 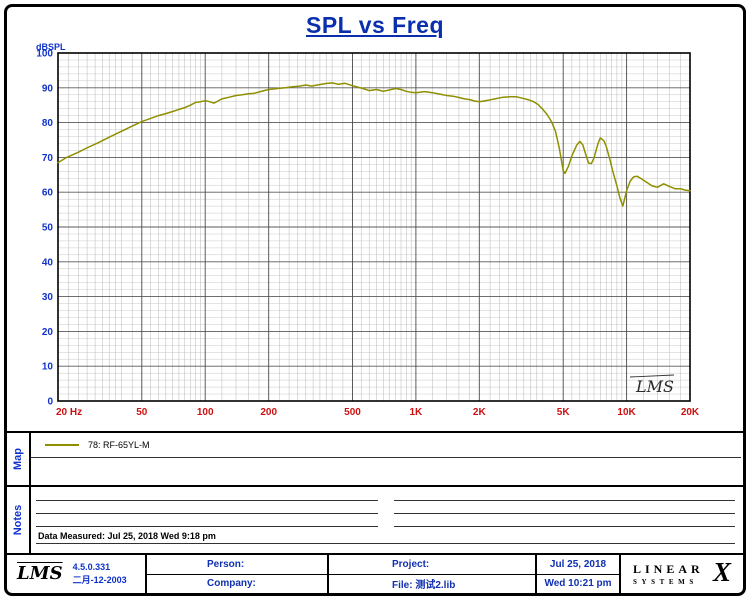 What do you see at coordinates (654, 386) in the screenshot?
I see `svg-text: LMS` at bounding box center [654, 386].